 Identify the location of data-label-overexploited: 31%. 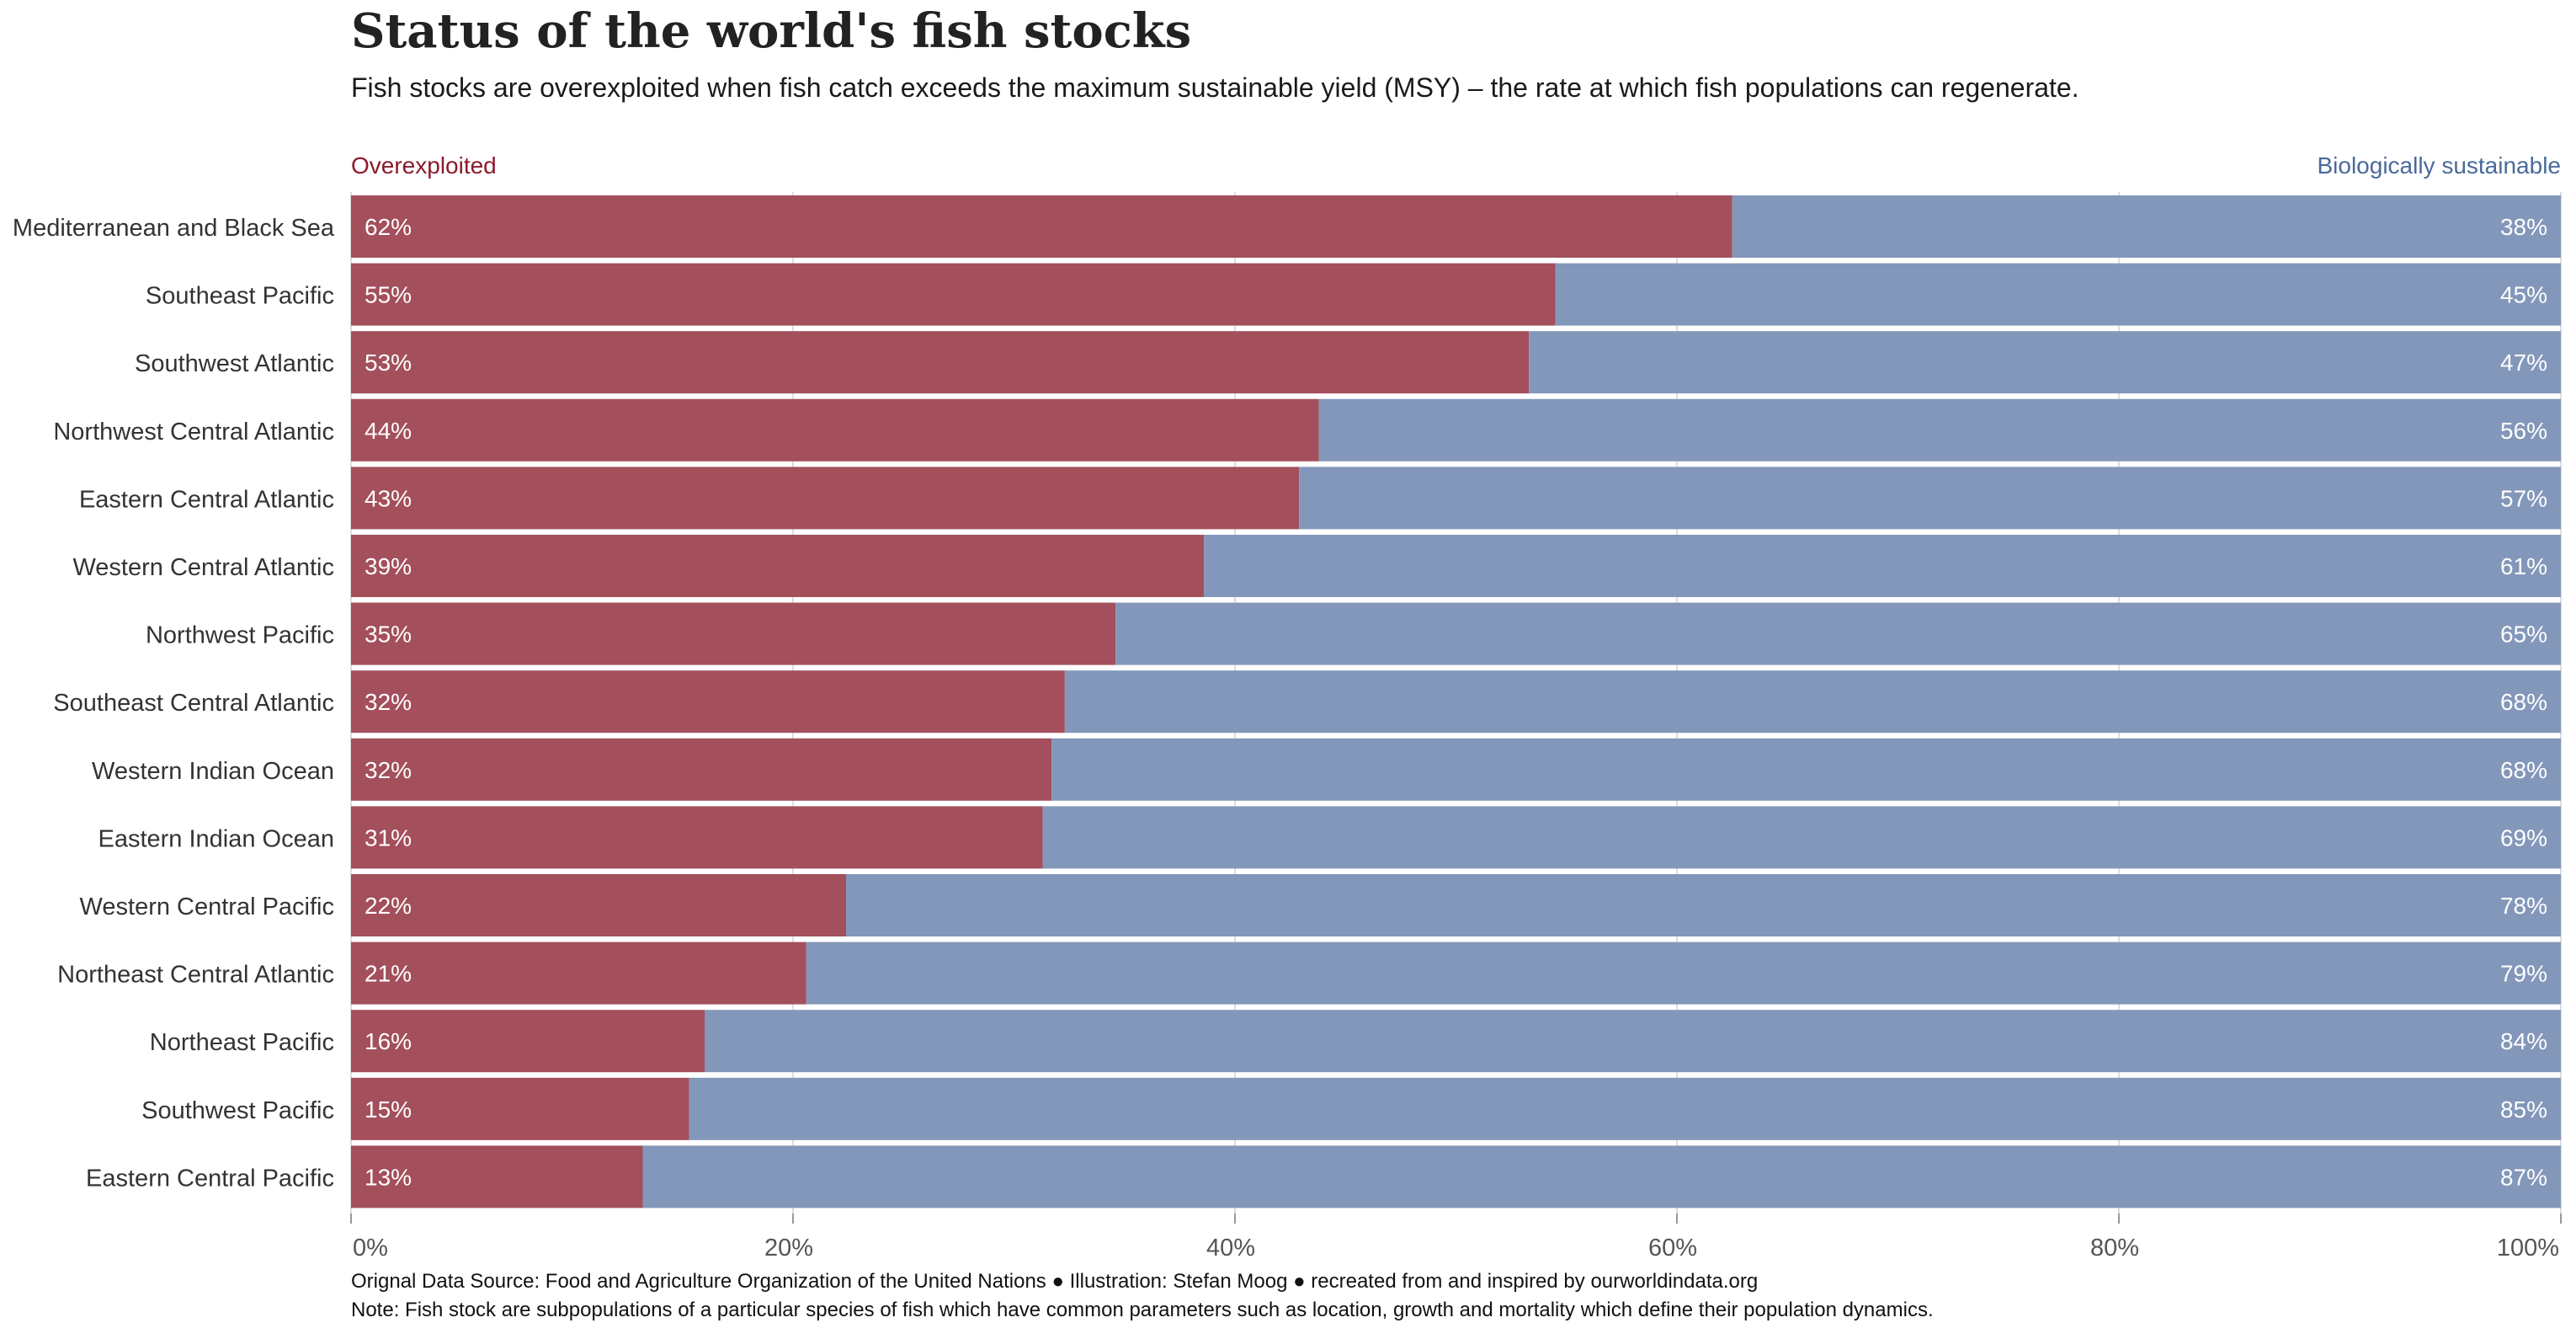
(389, 837).